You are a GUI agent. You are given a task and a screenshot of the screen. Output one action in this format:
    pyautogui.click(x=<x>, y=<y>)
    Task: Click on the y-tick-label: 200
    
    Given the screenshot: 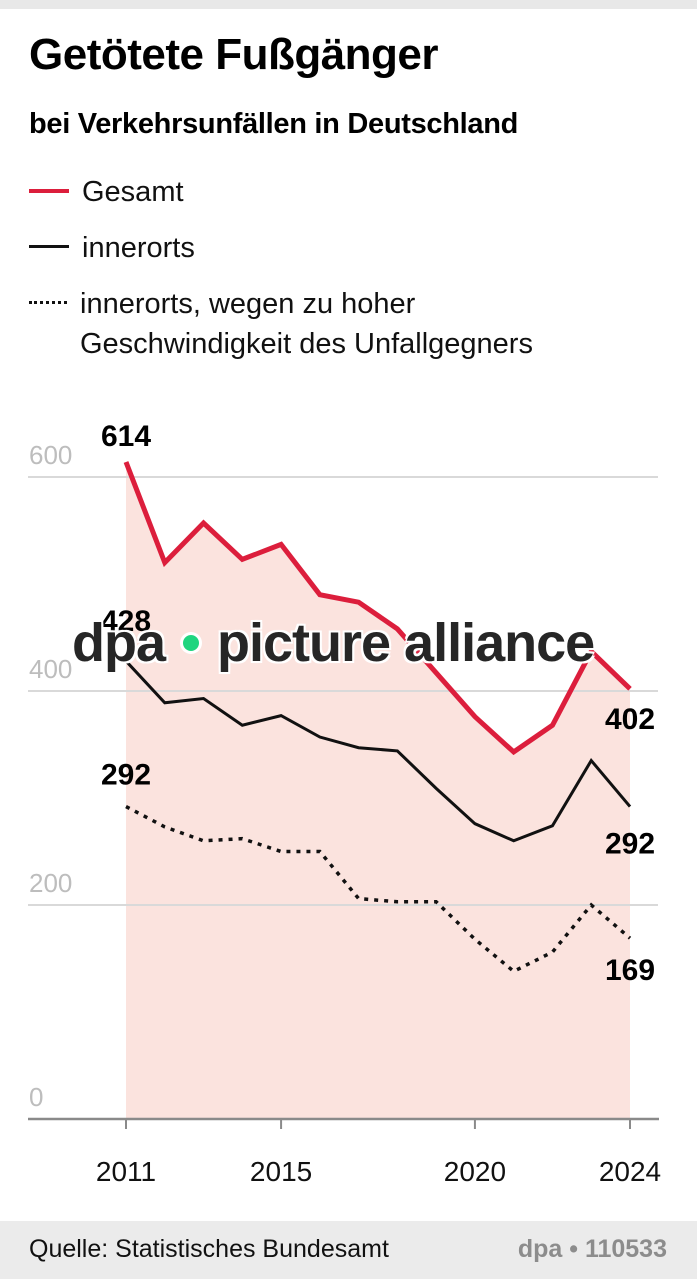 What is the action you would take?
    pyautogui.click(x=50, y=883)
    